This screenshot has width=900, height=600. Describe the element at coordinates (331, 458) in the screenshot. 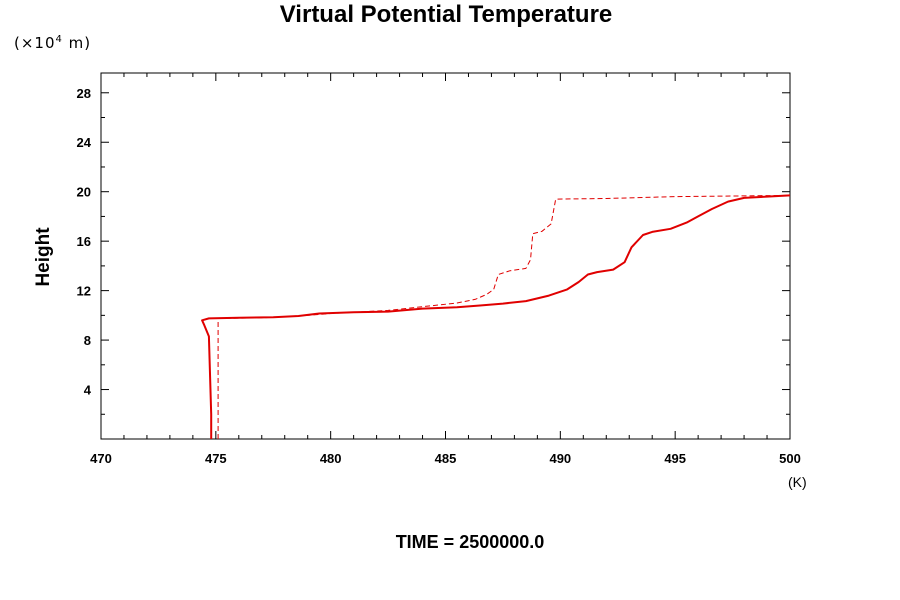

I see `x-tick-label: 480` at that location.